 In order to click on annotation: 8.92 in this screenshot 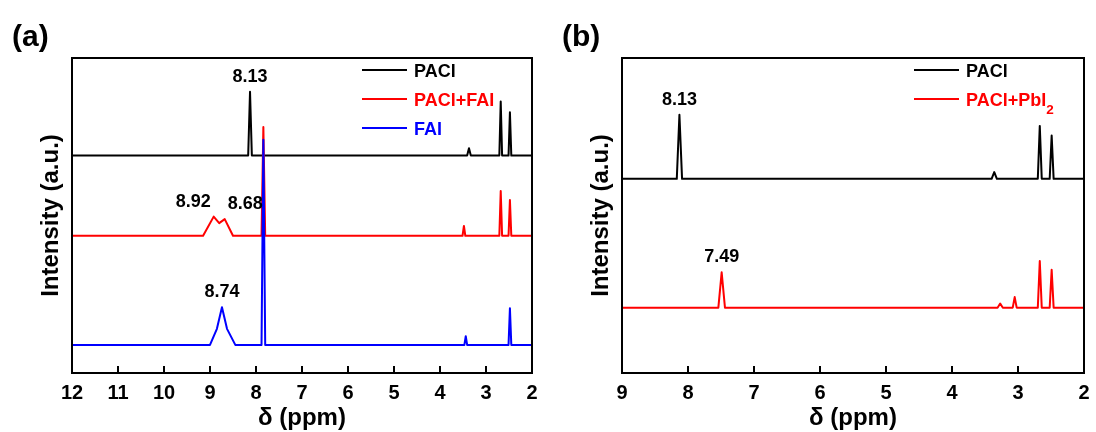, I will do `click(193, 200)`.